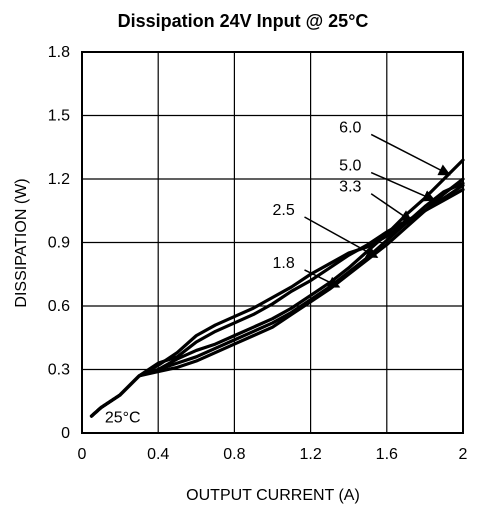 The height and width of the screenshot is (515, 477). What do you see at coordinates (273, 495) in the screenshot?
I see `x-axis-label: OUTPUT CURRENT (A)` at bounding box center [273, 495].